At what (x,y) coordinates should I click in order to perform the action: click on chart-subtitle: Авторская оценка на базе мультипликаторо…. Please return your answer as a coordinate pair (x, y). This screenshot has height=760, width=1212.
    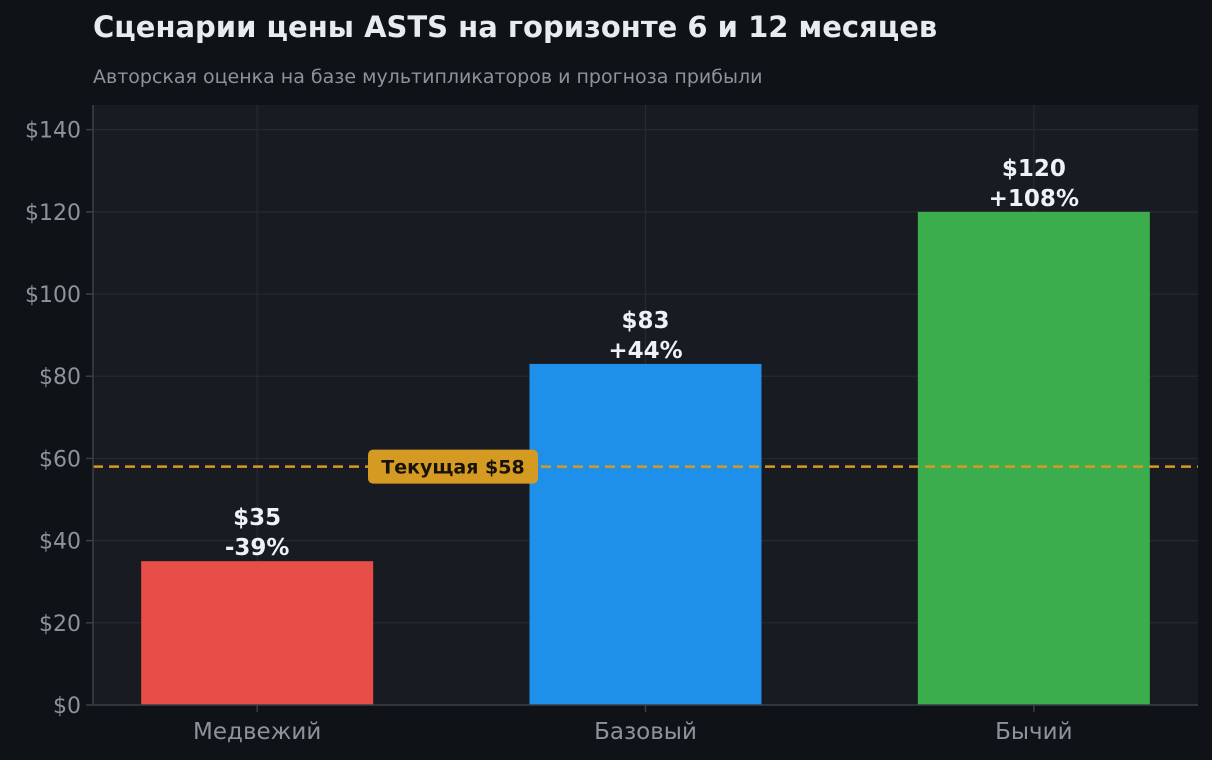
    Looking at the image, I should click on (428, 77).